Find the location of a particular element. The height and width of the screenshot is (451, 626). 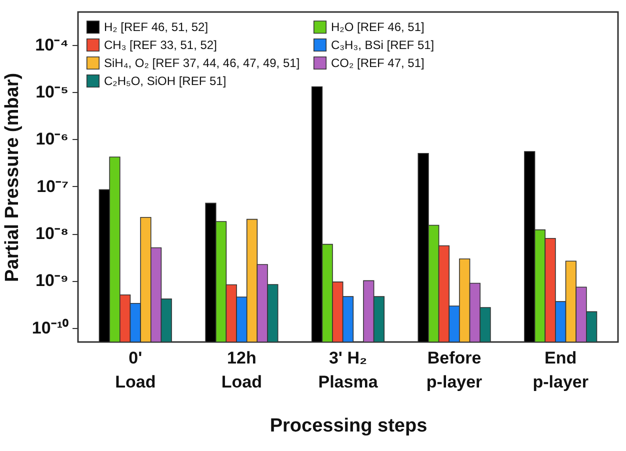

y-tick-label: 10⁻⁵ is located at coordinates (52, 92).